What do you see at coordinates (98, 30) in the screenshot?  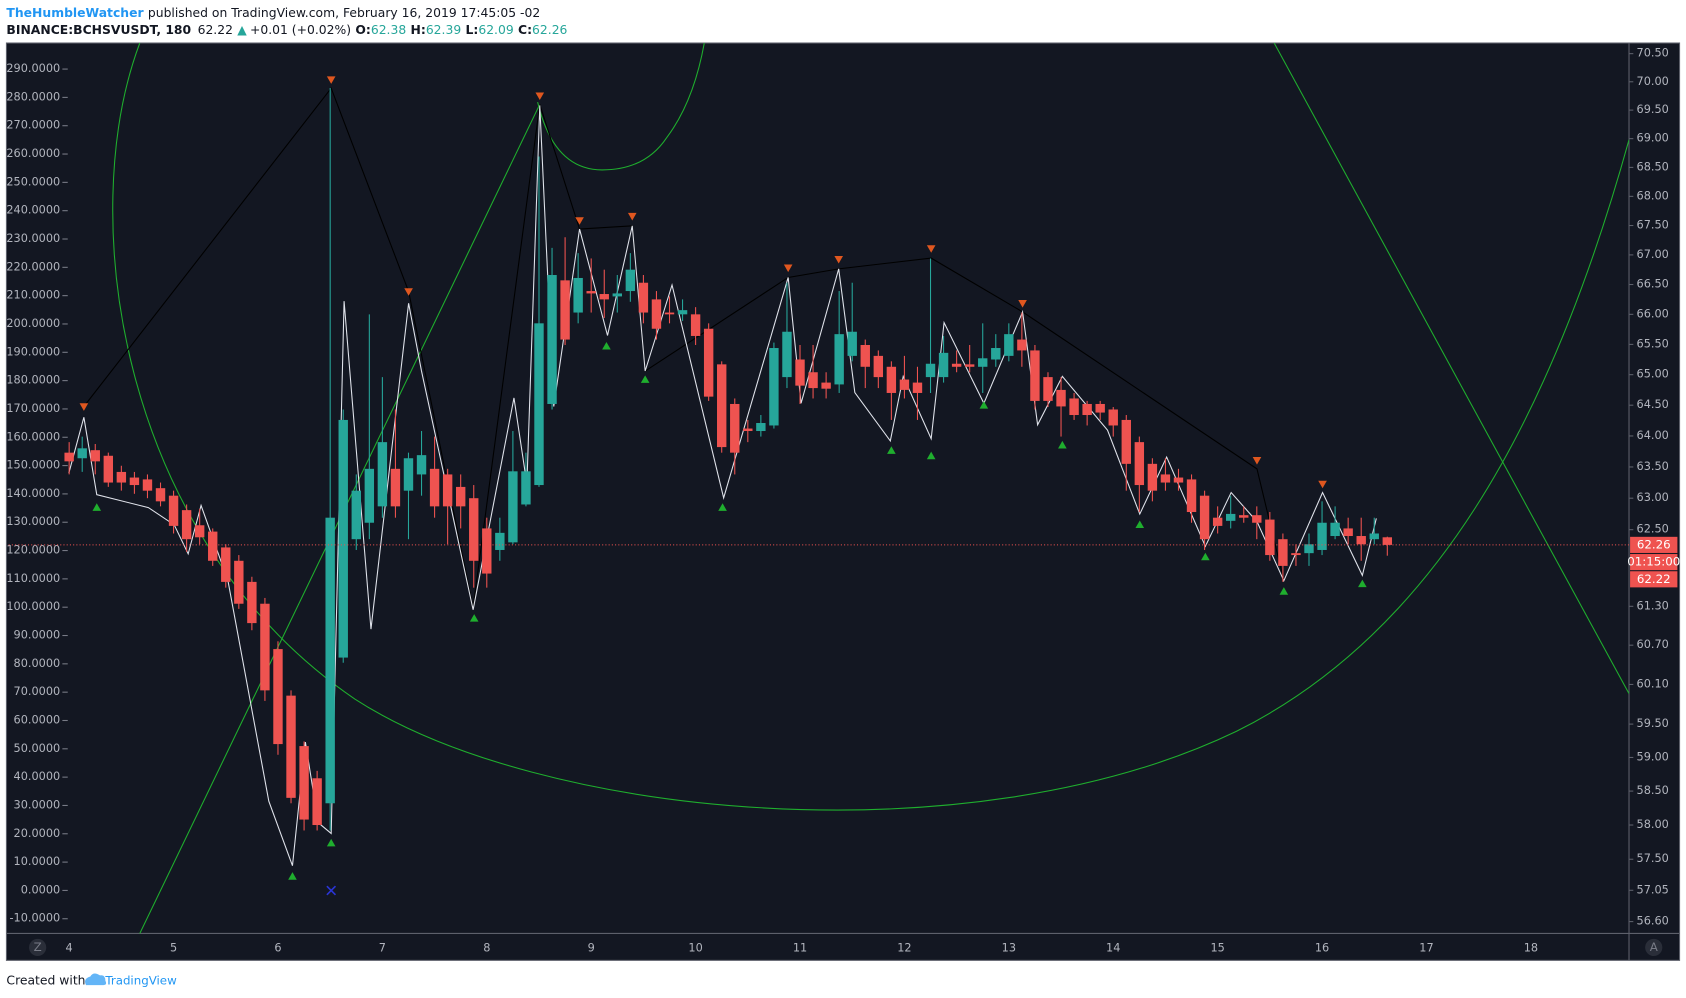 I see `symbol: BINANCE:BCHSVUSDT, 180` at bounding box center [98, 30].